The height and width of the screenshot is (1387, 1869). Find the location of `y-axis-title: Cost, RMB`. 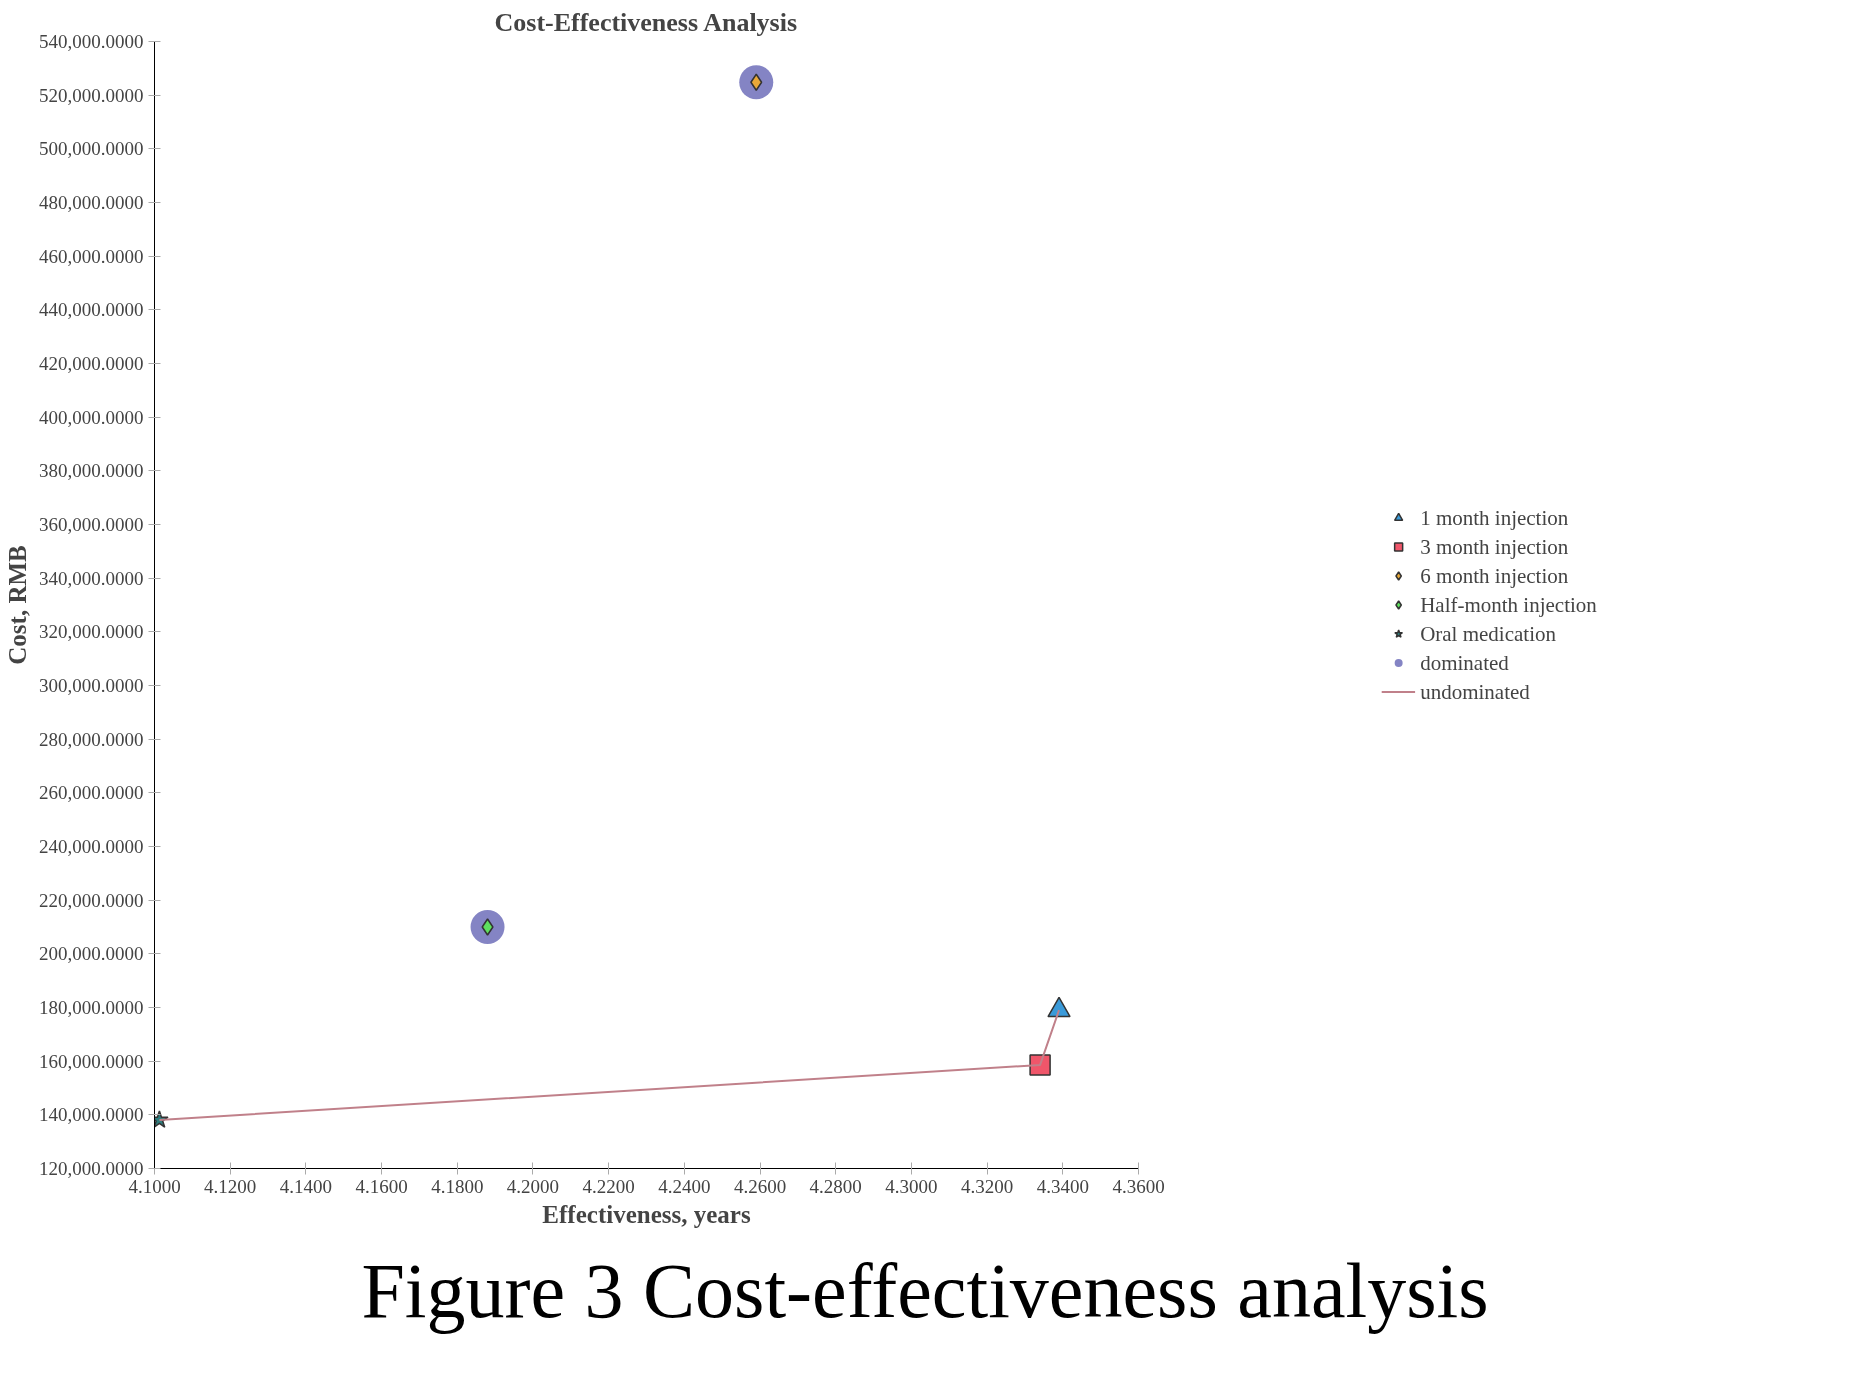

y-axis-title: Cost, RMB is located at coordinates (17, 605).